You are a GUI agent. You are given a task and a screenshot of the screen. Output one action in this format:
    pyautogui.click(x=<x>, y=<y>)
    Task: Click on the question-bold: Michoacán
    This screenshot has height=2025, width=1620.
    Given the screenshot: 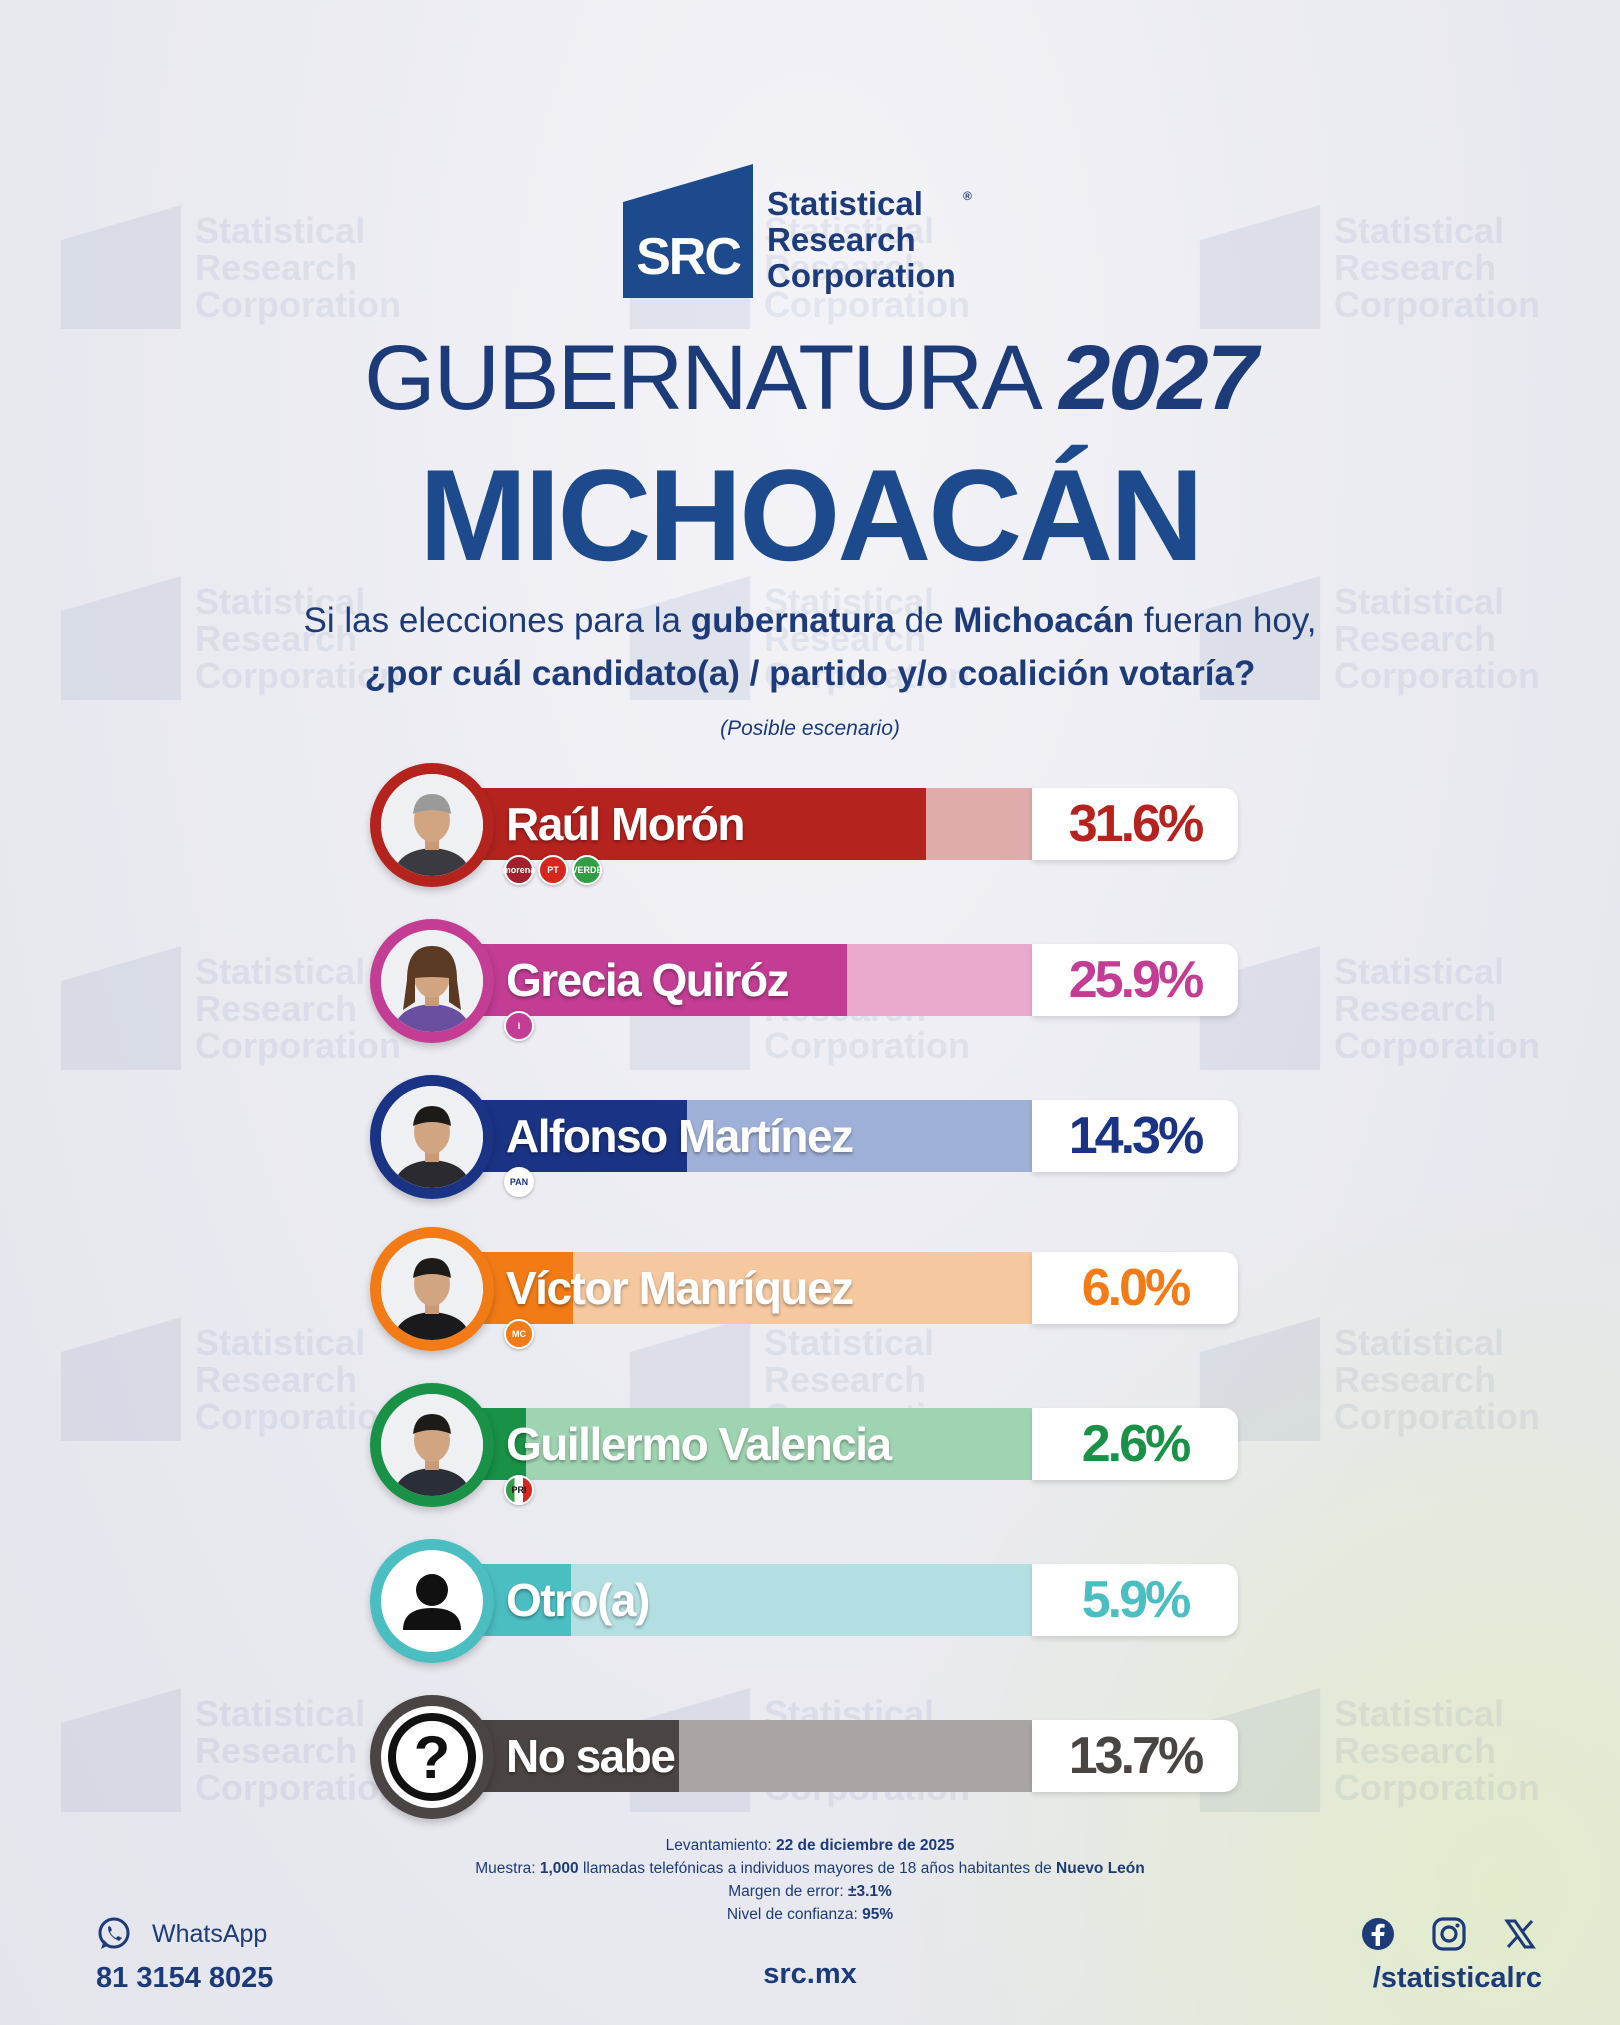 What is the action you would take?
    pyautogui.click(x=1044, y=620)
    